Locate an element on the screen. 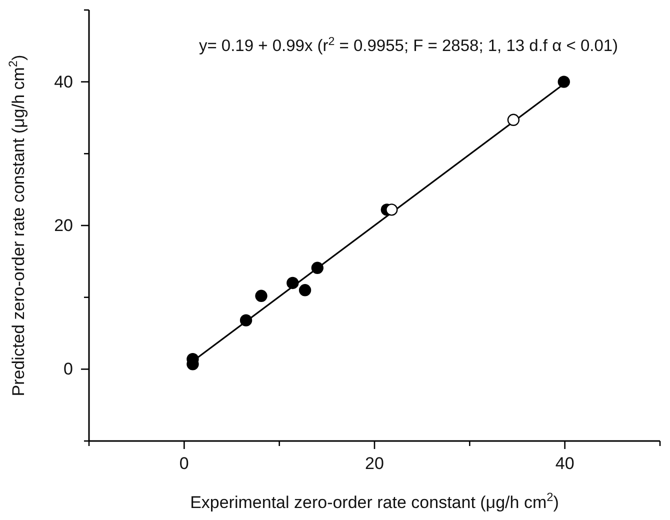 Image resolution: width=670 pixels, height=520 pixels. x-axis-title: Experimental zero-order rate constant (μg/h cm$^{2}$) is located at coordinates (374, 501).